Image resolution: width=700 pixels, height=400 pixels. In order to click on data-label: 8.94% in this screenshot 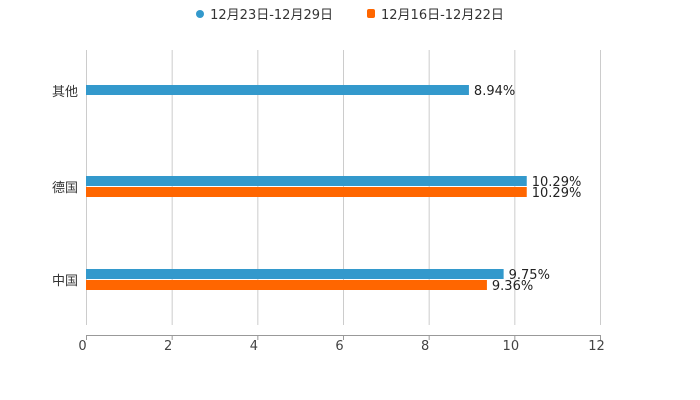, I will do `click(494, 91)`.